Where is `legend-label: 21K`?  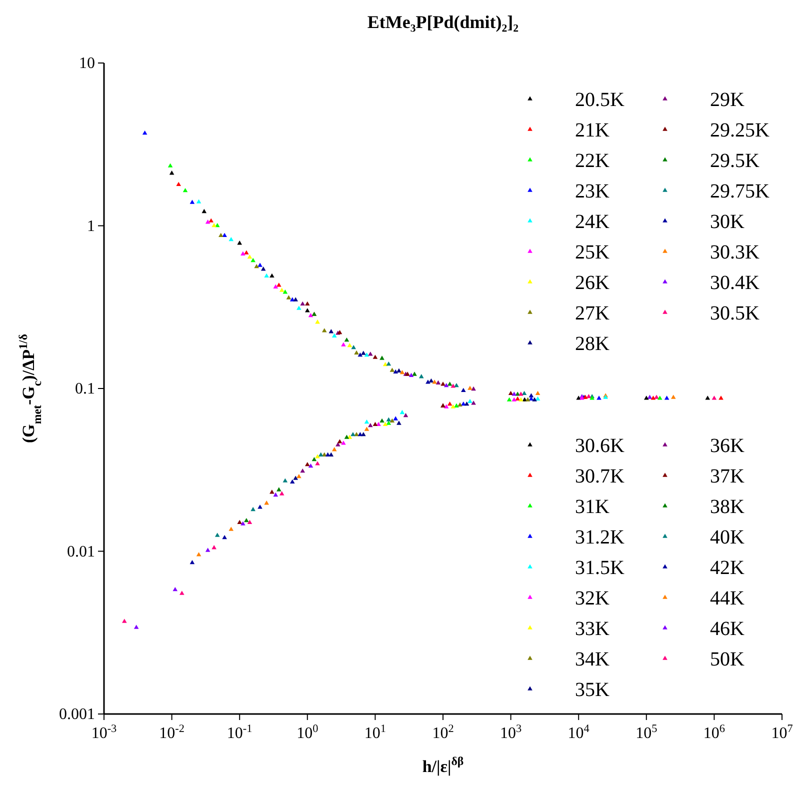 legend-label: 21K is located at coordinates (592, 131).